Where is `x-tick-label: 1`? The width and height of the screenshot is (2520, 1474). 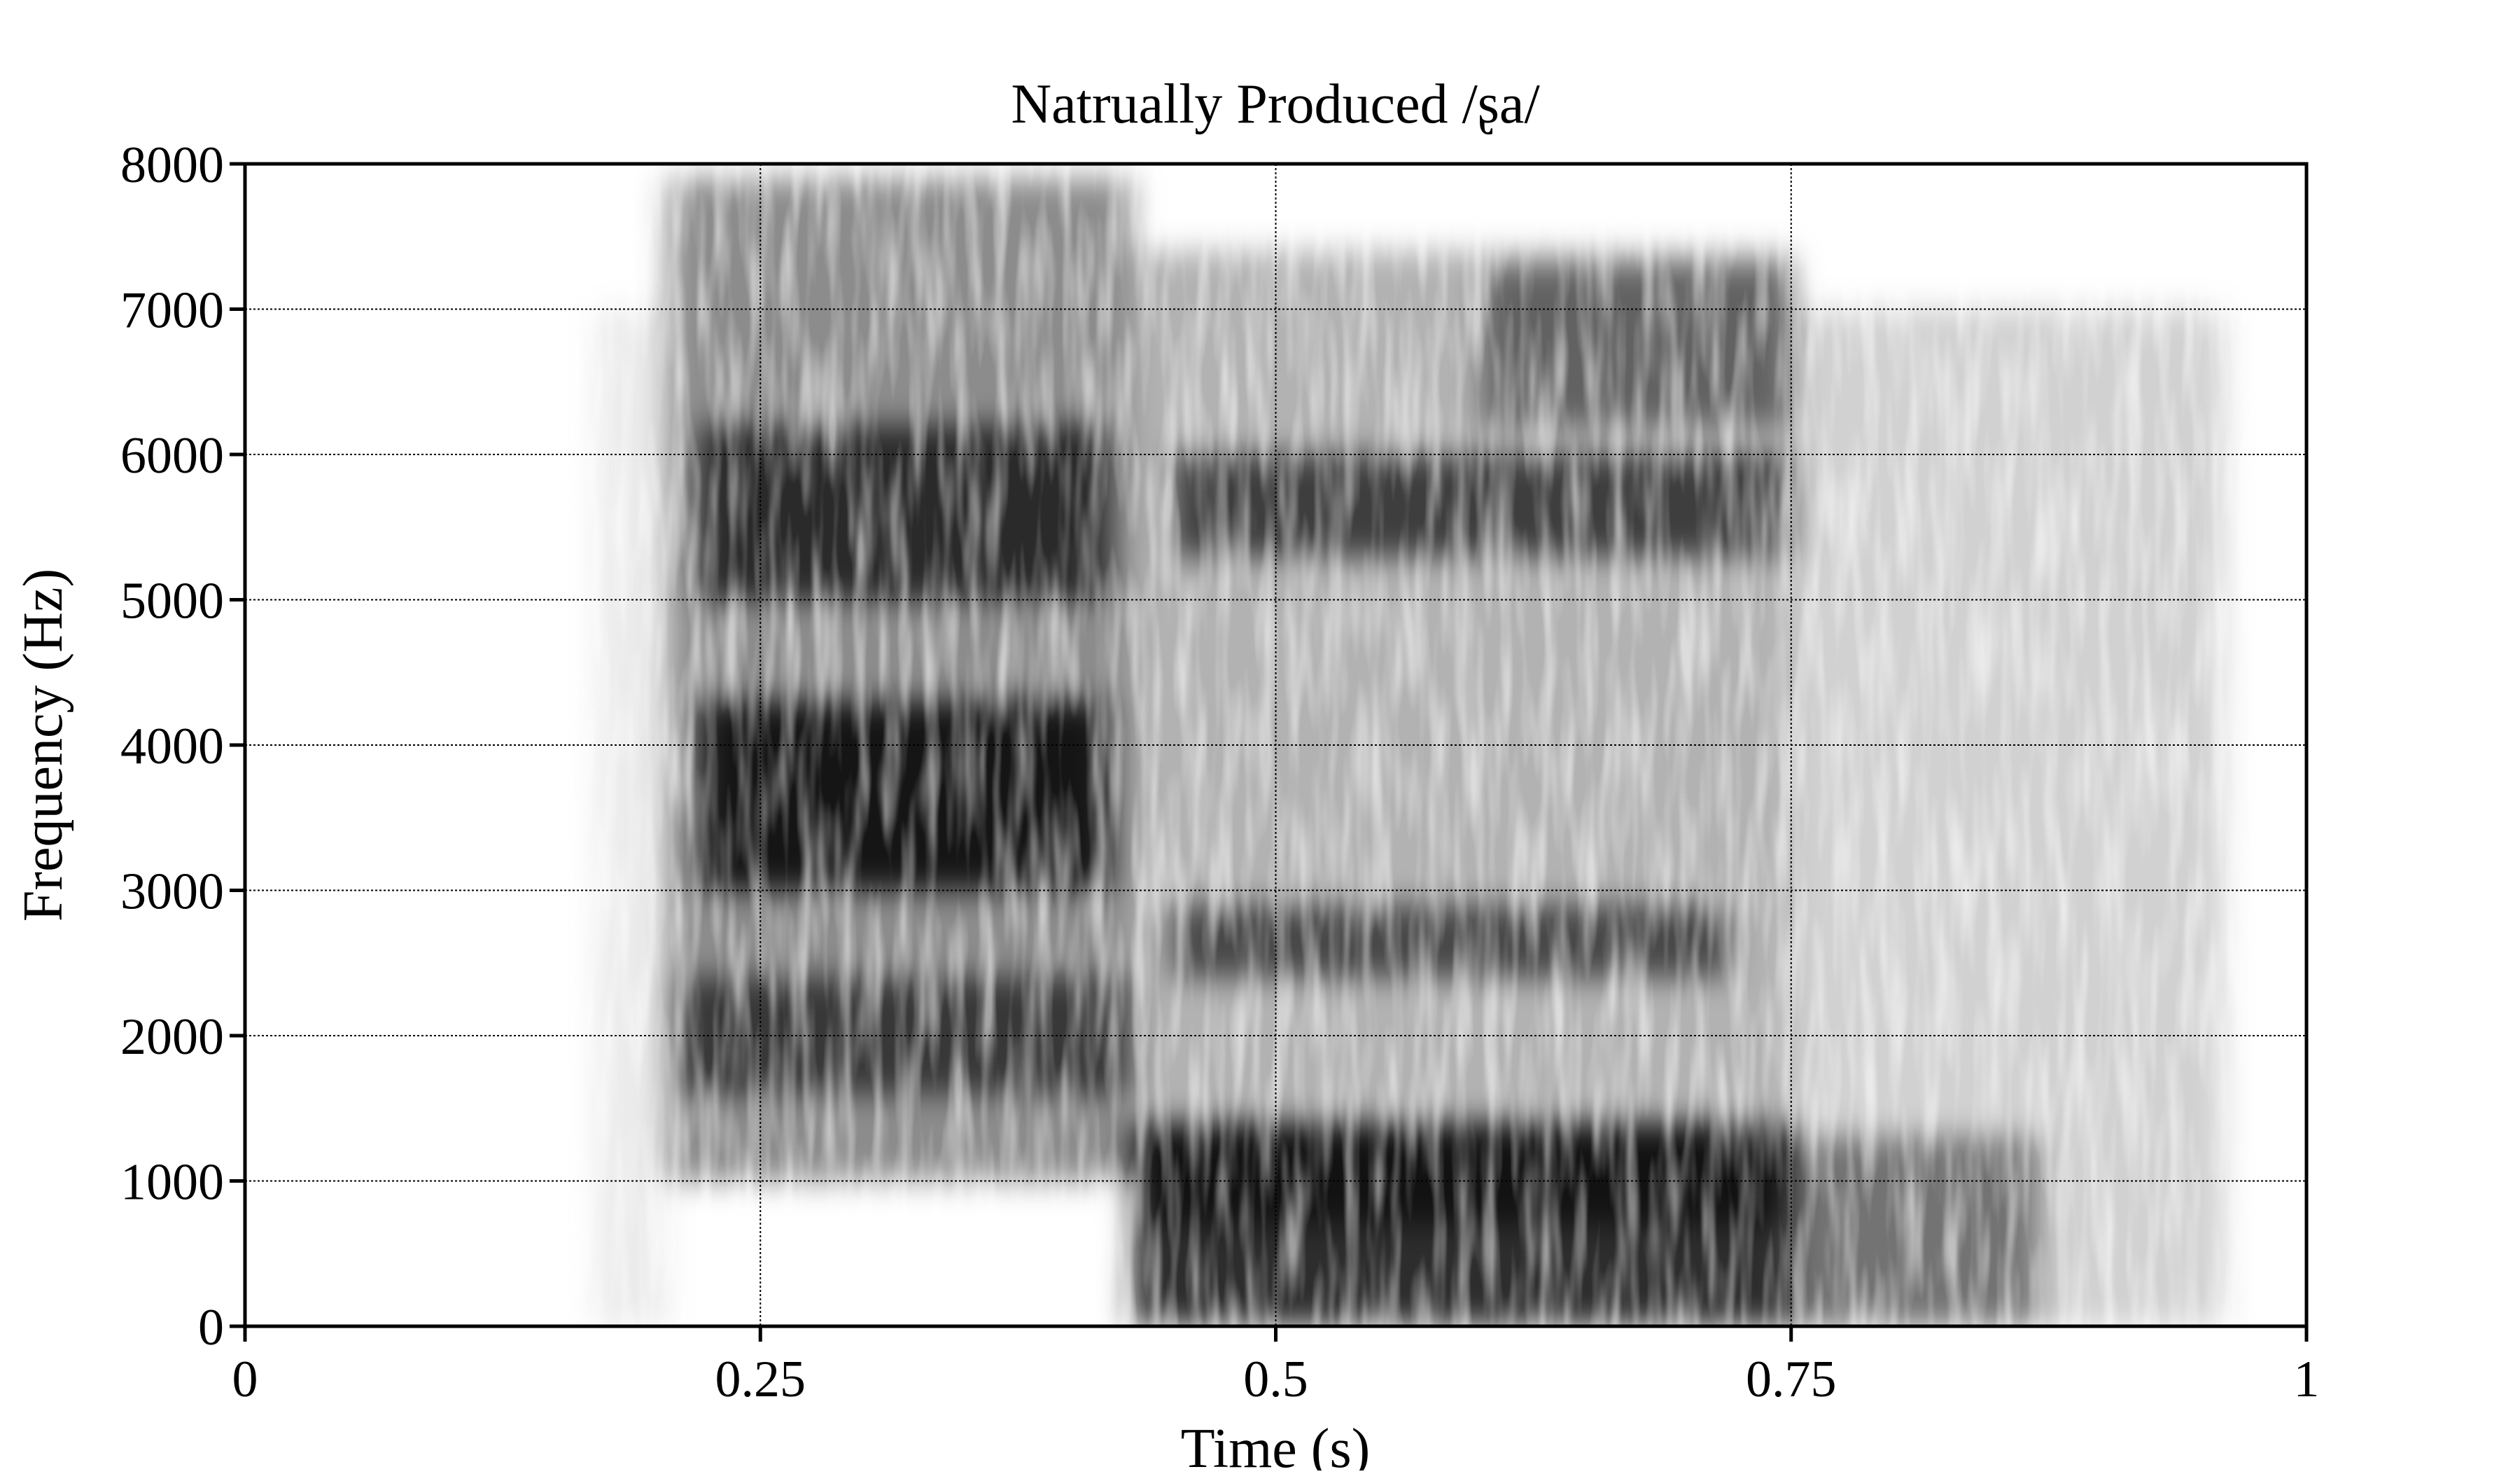 x-tick-label: 1 is located at coordinates (2307, 1380).